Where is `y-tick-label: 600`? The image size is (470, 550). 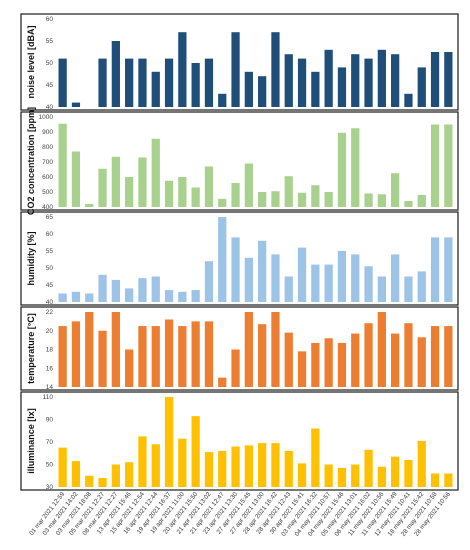
y-tick-label: 600 is located at coordinates (47, 177).